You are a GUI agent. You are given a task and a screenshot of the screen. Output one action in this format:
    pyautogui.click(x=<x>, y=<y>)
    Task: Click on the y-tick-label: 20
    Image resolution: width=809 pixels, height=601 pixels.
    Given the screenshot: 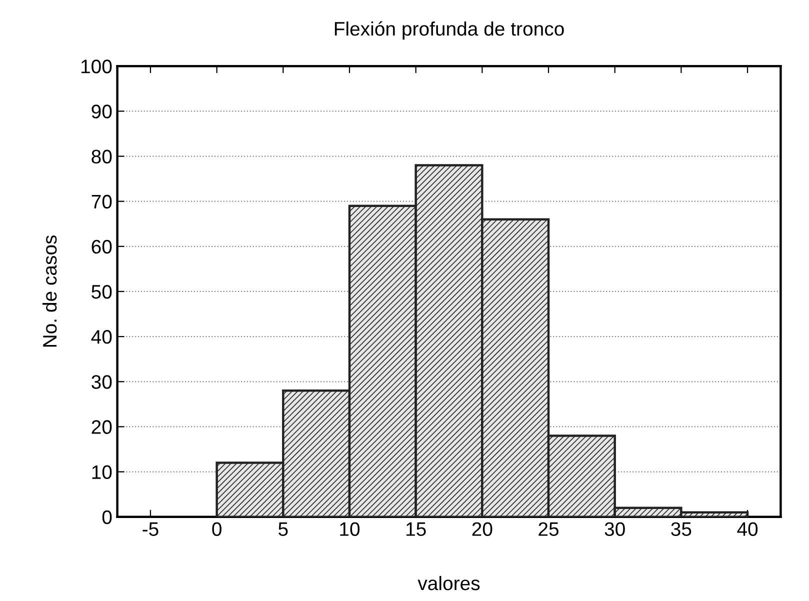 What is the action you would take?
    pyautogui.click(x=102, y=427)
    